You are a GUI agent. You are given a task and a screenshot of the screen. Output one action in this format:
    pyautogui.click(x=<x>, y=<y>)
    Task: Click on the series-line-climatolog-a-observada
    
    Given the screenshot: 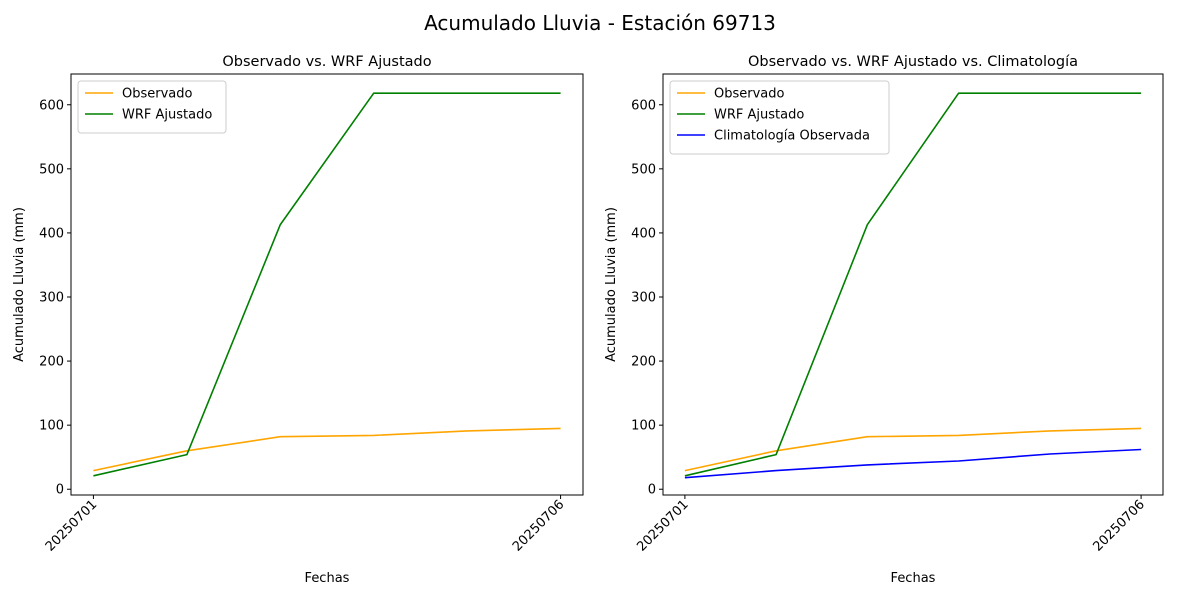 What is the action you would take?
    pyautogui.click(x=913, y=464)
    